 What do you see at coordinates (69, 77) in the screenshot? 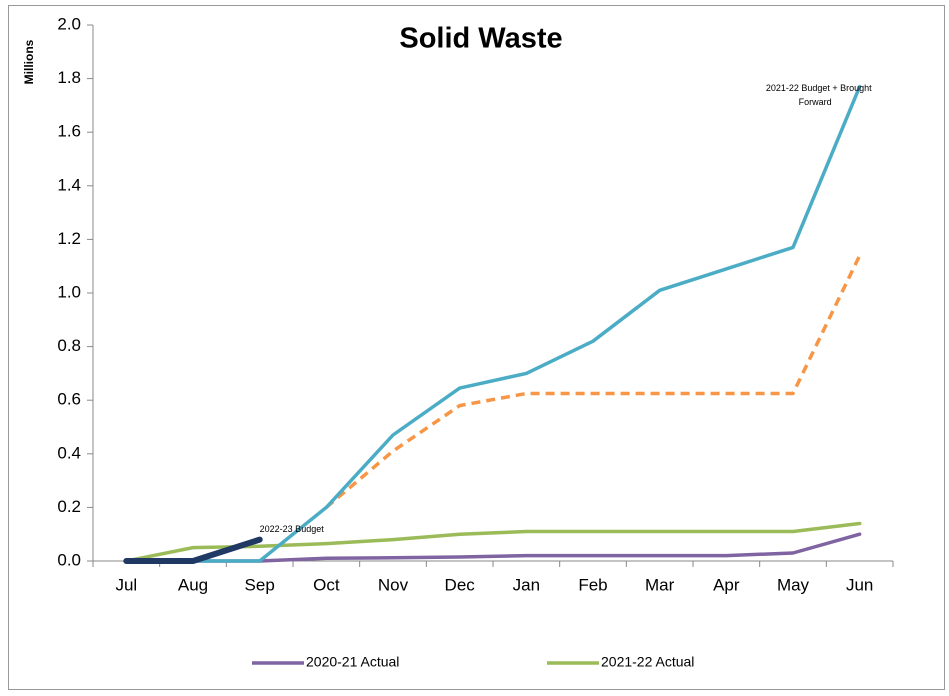
I see `y-tick-label: 1.8` at bounding box center [69, 77].